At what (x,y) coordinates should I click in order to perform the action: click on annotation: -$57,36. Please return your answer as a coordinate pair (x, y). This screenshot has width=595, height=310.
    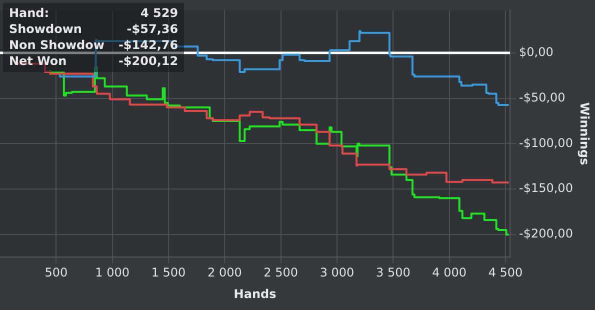
    Looking at the image, I should click on (152, 29).